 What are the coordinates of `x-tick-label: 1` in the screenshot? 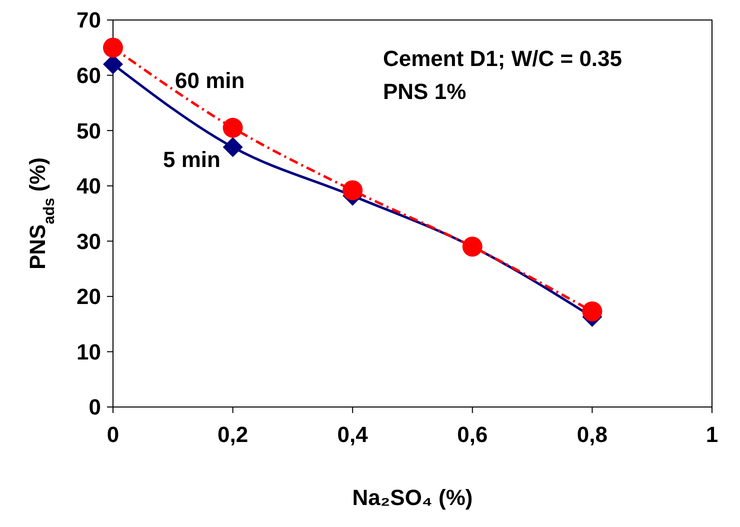 It's located at (712, 434).